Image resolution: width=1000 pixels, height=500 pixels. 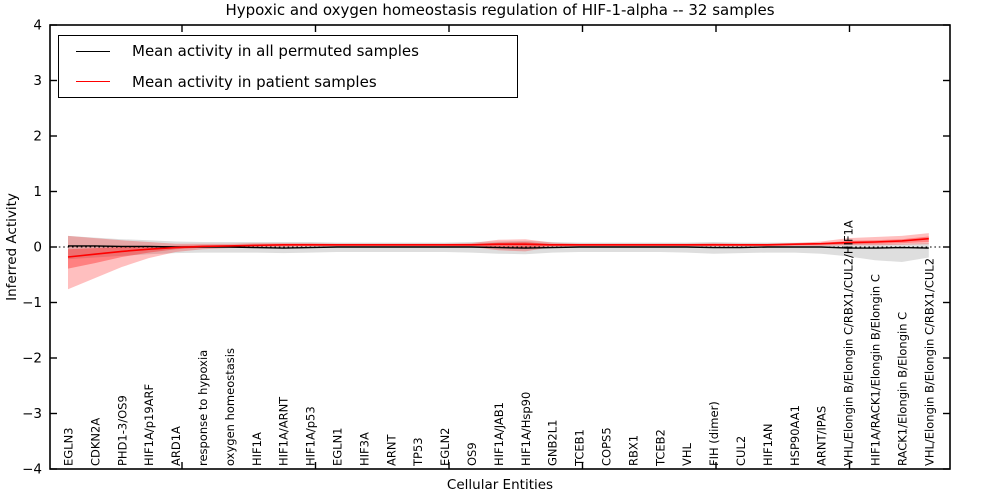 I want to click on x-category-label: HSP90AA1, so click(x=795, y=435).